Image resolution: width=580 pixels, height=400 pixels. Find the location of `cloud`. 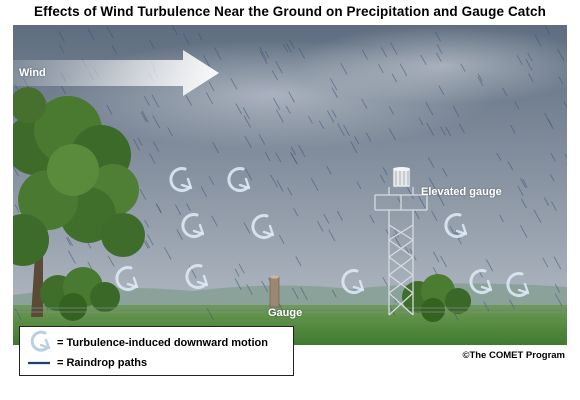

cloud is located at coordinates (430, 65).